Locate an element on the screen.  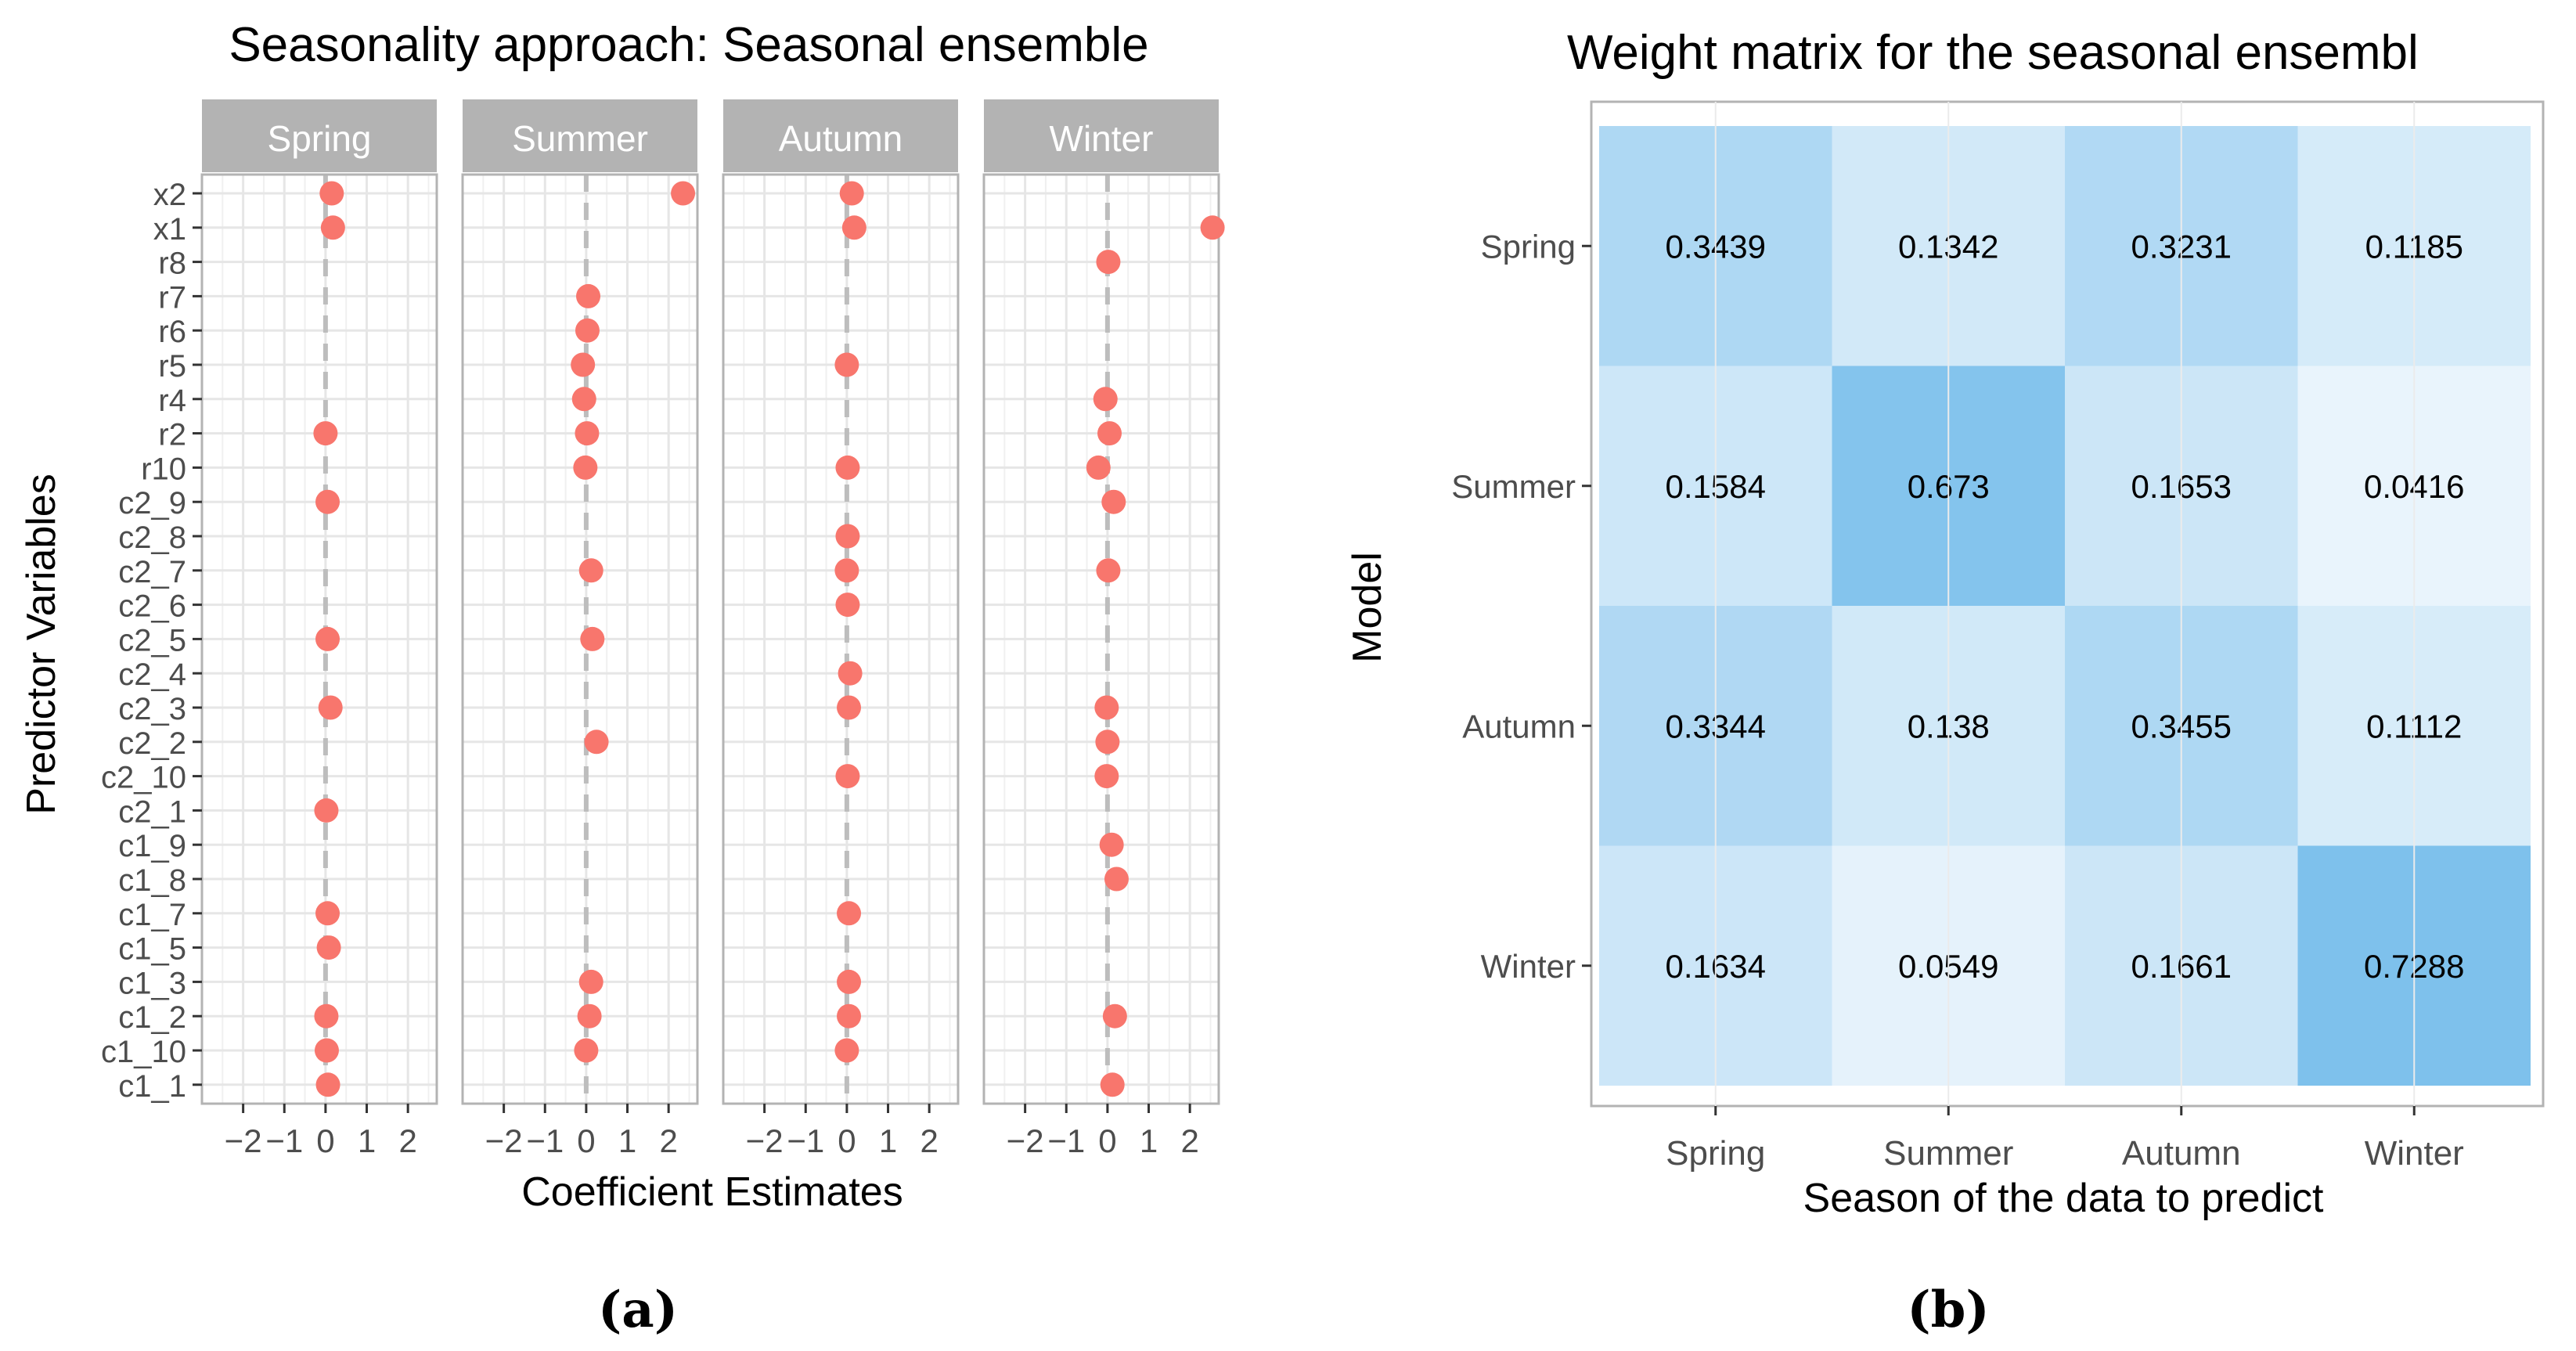
facet-panel-spring: Spring −2 −1 0 1 2 is located at coordinates (319, 629).